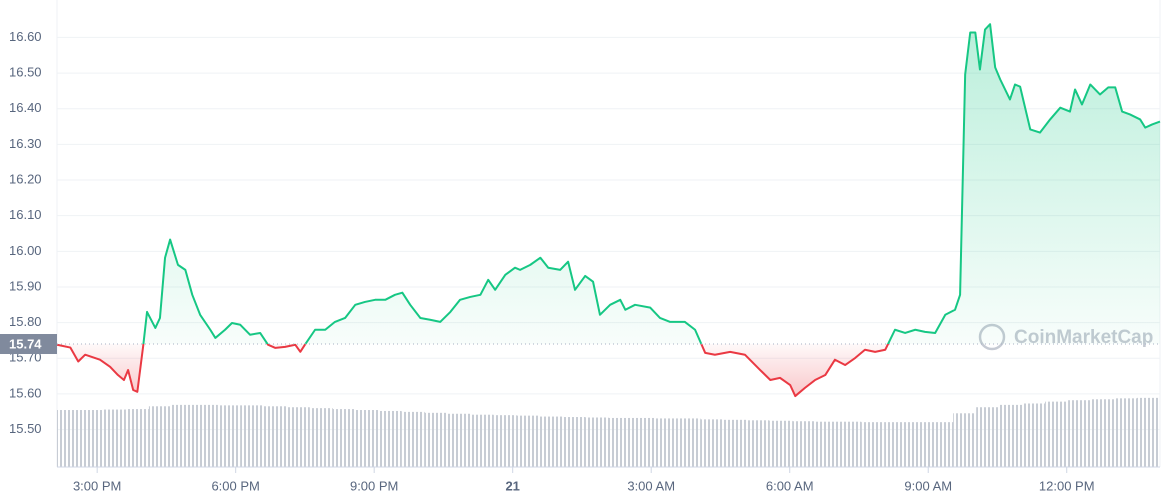  I want to click on y-tick-label: 16.50, so click(25, 72).